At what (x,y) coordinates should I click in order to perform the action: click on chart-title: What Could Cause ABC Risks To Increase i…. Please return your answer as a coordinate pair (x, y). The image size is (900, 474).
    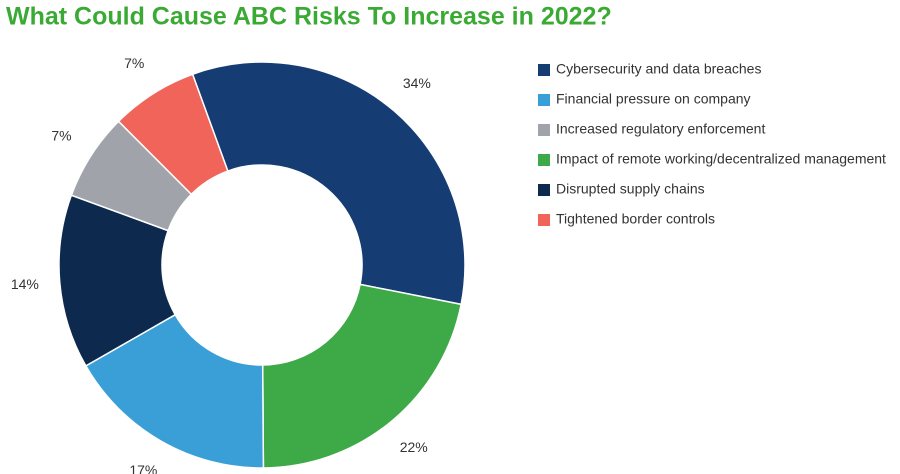
    Looking at the image, I should click on (309, 17).